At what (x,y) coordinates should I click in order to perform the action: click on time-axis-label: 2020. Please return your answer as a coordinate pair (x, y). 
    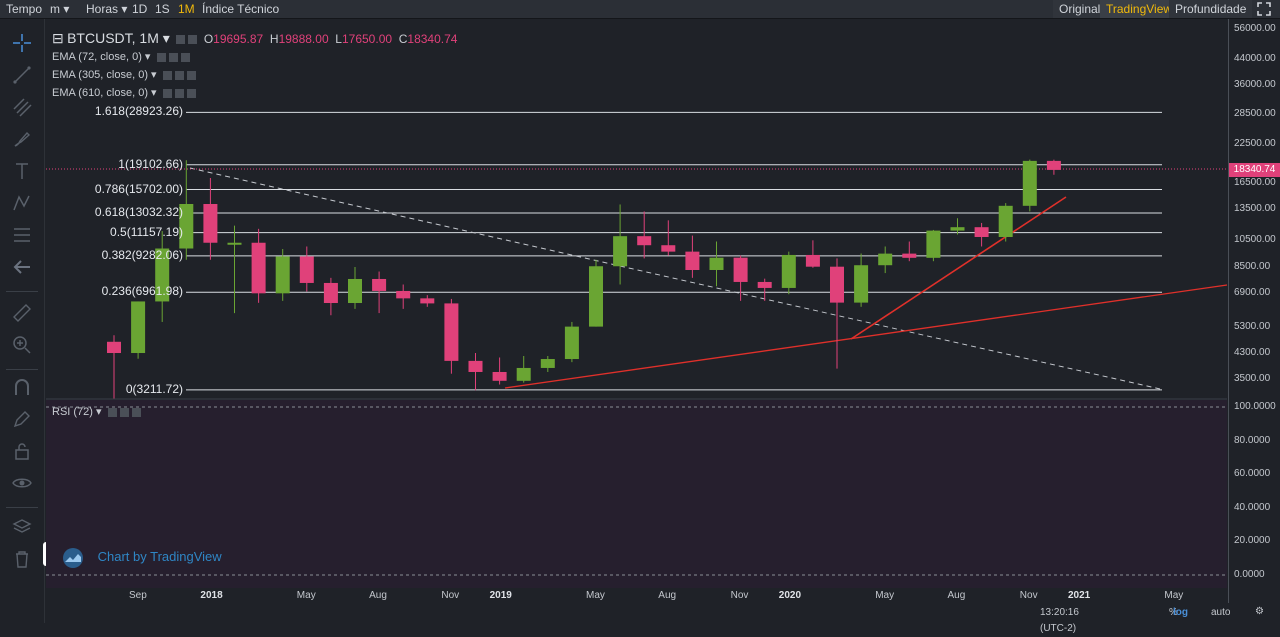
    Looking at the image, I should click on (790, 595).